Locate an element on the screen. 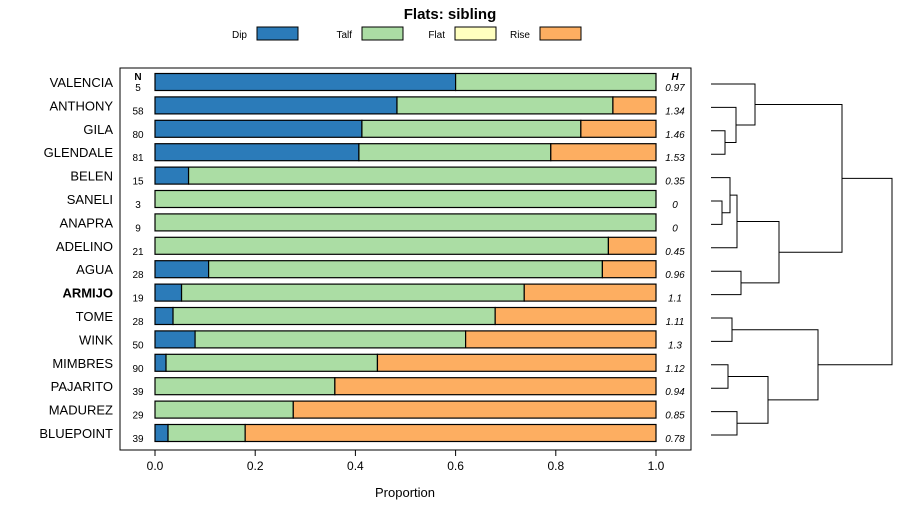  bar-segment-belen-talf is located at coordinates (422, 175).